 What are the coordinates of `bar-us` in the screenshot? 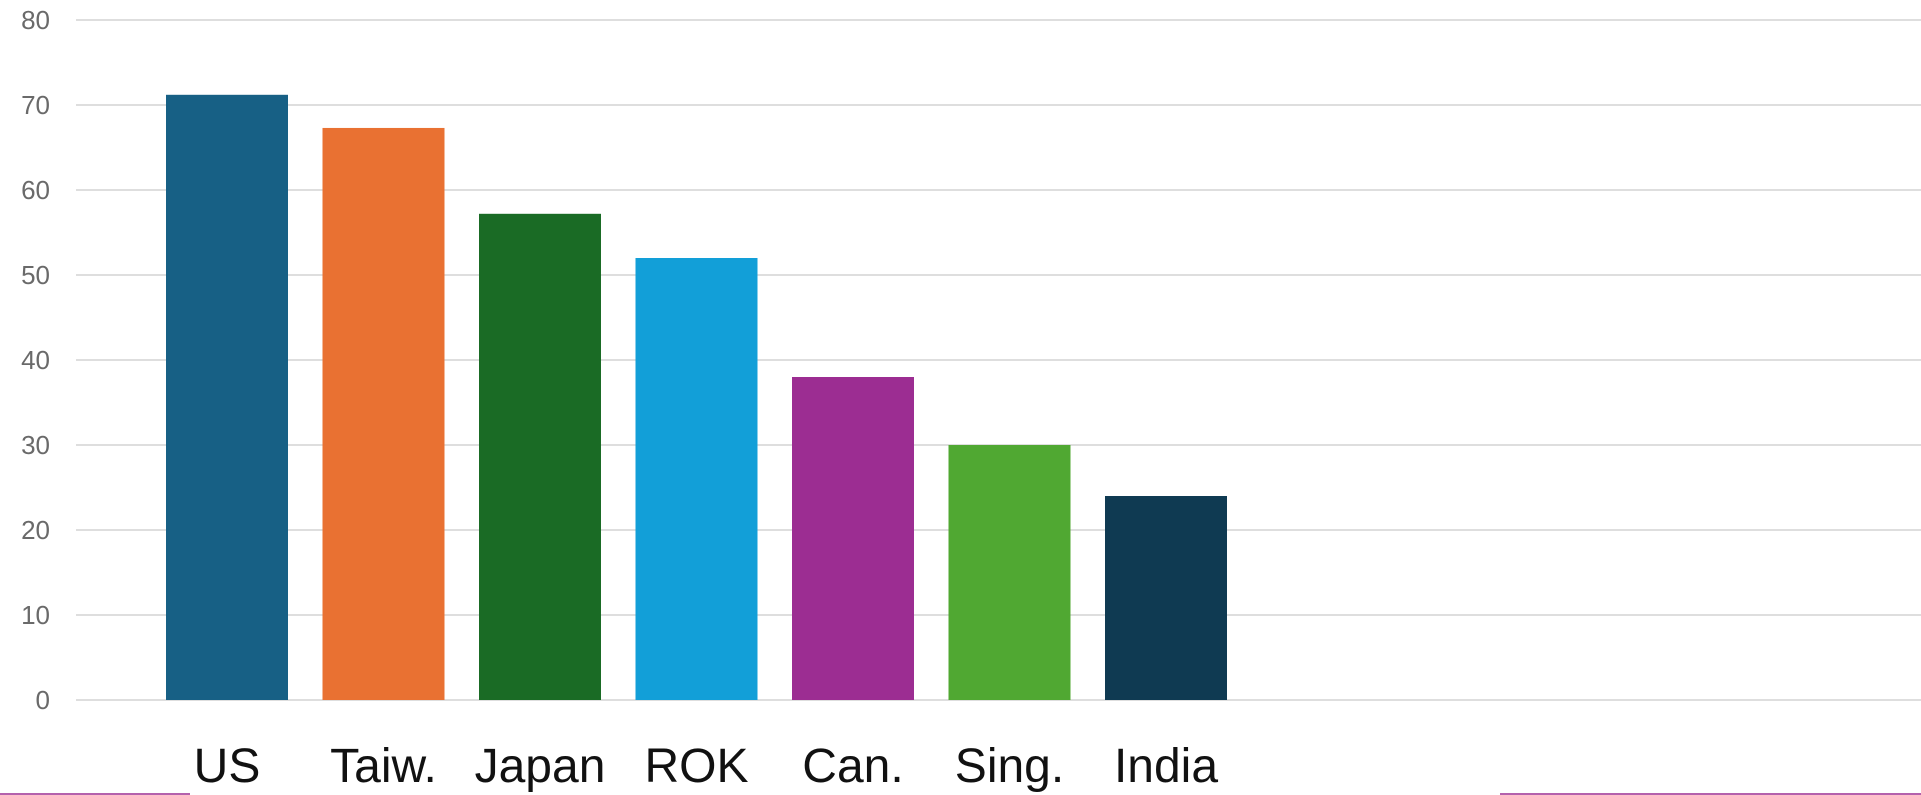 It's located at (227, 397).